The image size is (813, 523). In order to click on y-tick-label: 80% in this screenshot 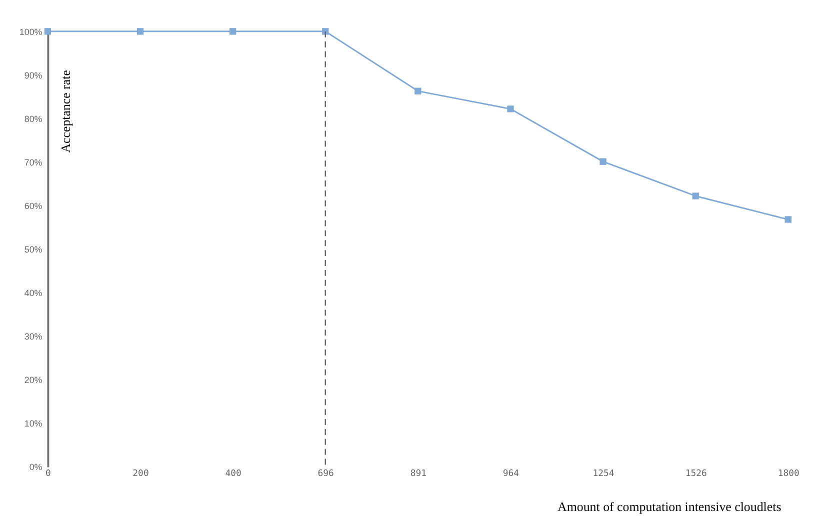, I will do `click(33, 119)`.